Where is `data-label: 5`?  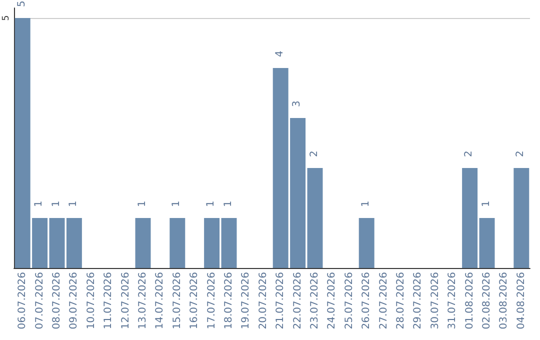
data-label: 5 is located at coordinates (22, 3).